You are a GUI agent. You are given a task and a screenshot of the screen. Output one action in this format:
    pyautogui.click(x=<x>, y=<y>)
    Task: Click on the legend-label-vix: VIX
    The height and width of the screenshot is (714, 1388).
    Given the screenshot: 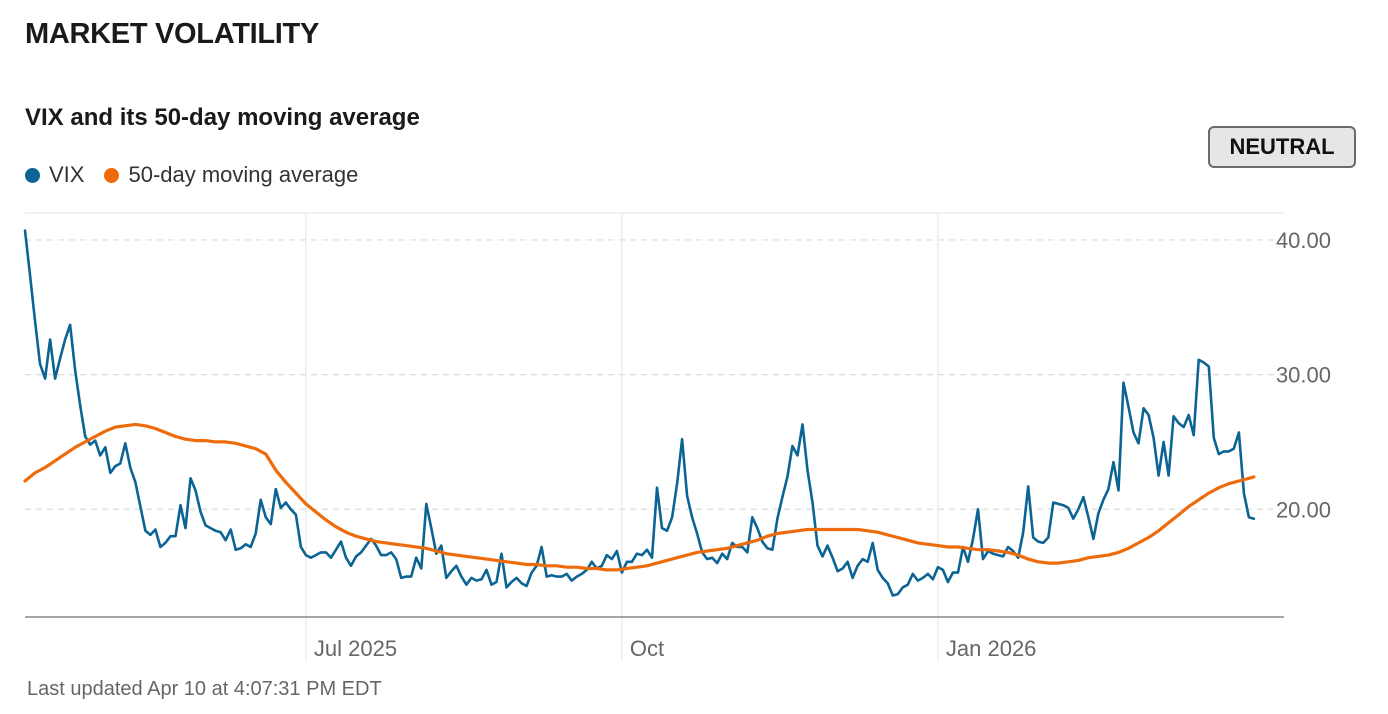 What is the action you would take?
    pyautogui.click(x=67, y=174)
    